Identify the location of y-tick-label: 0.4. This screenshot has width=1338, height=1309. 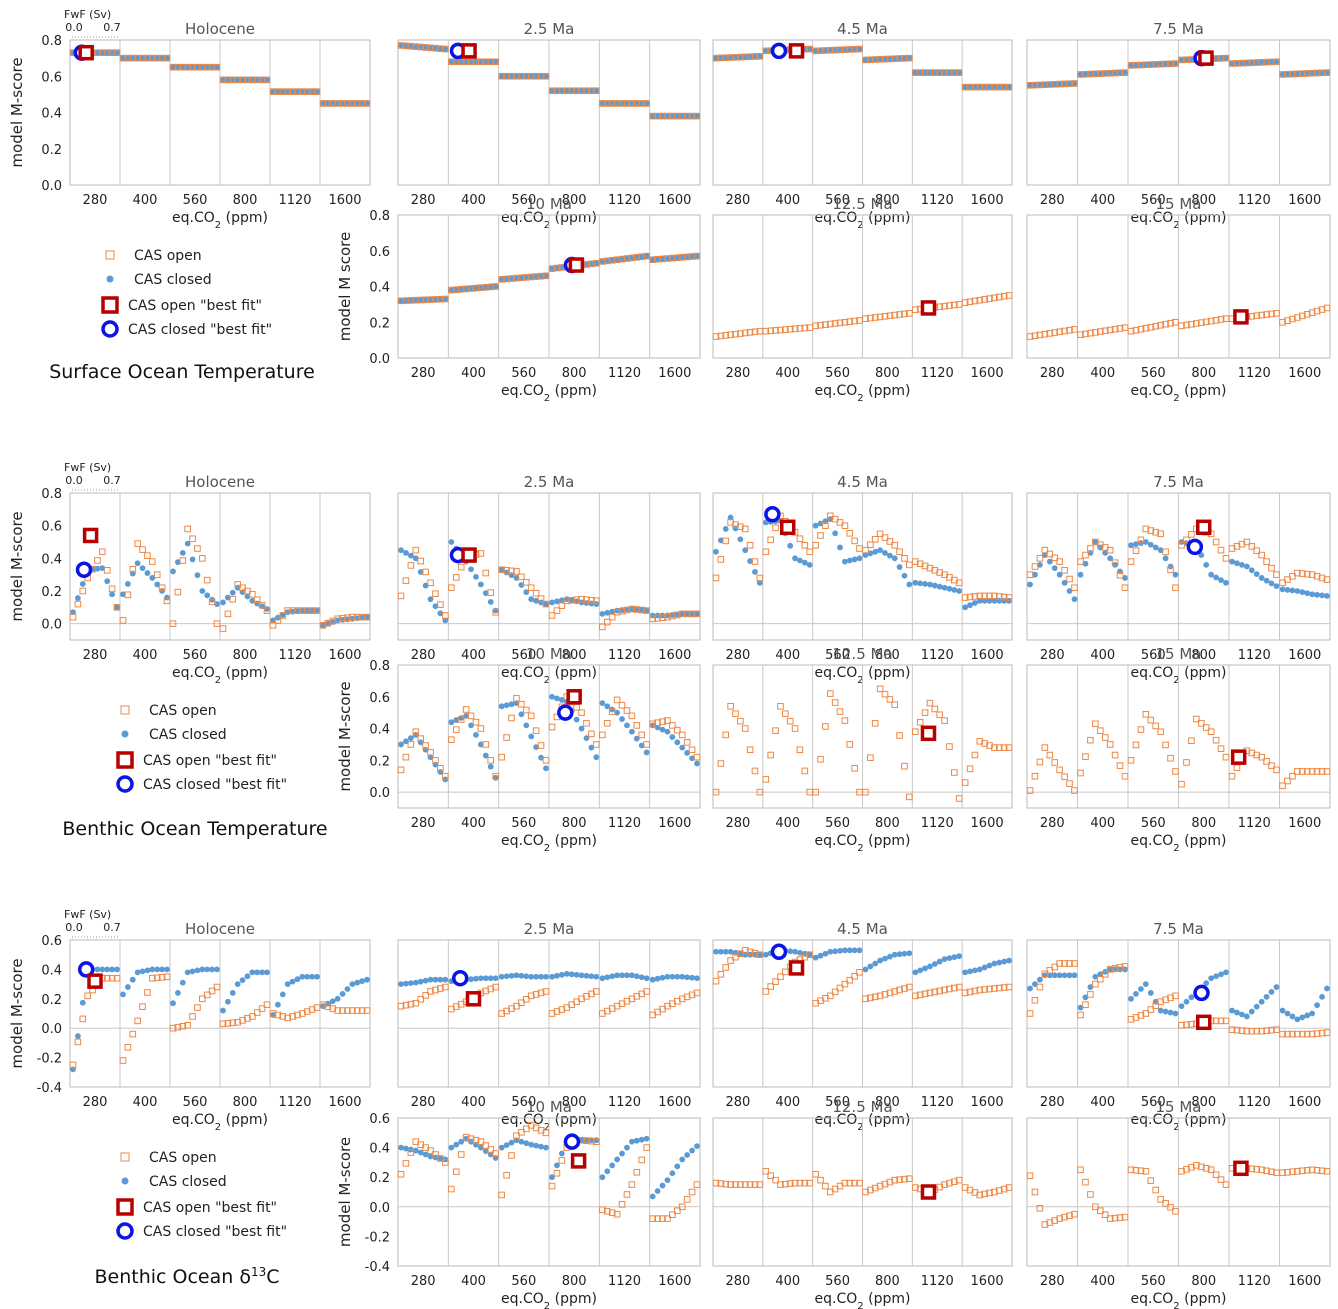
(379, 288).